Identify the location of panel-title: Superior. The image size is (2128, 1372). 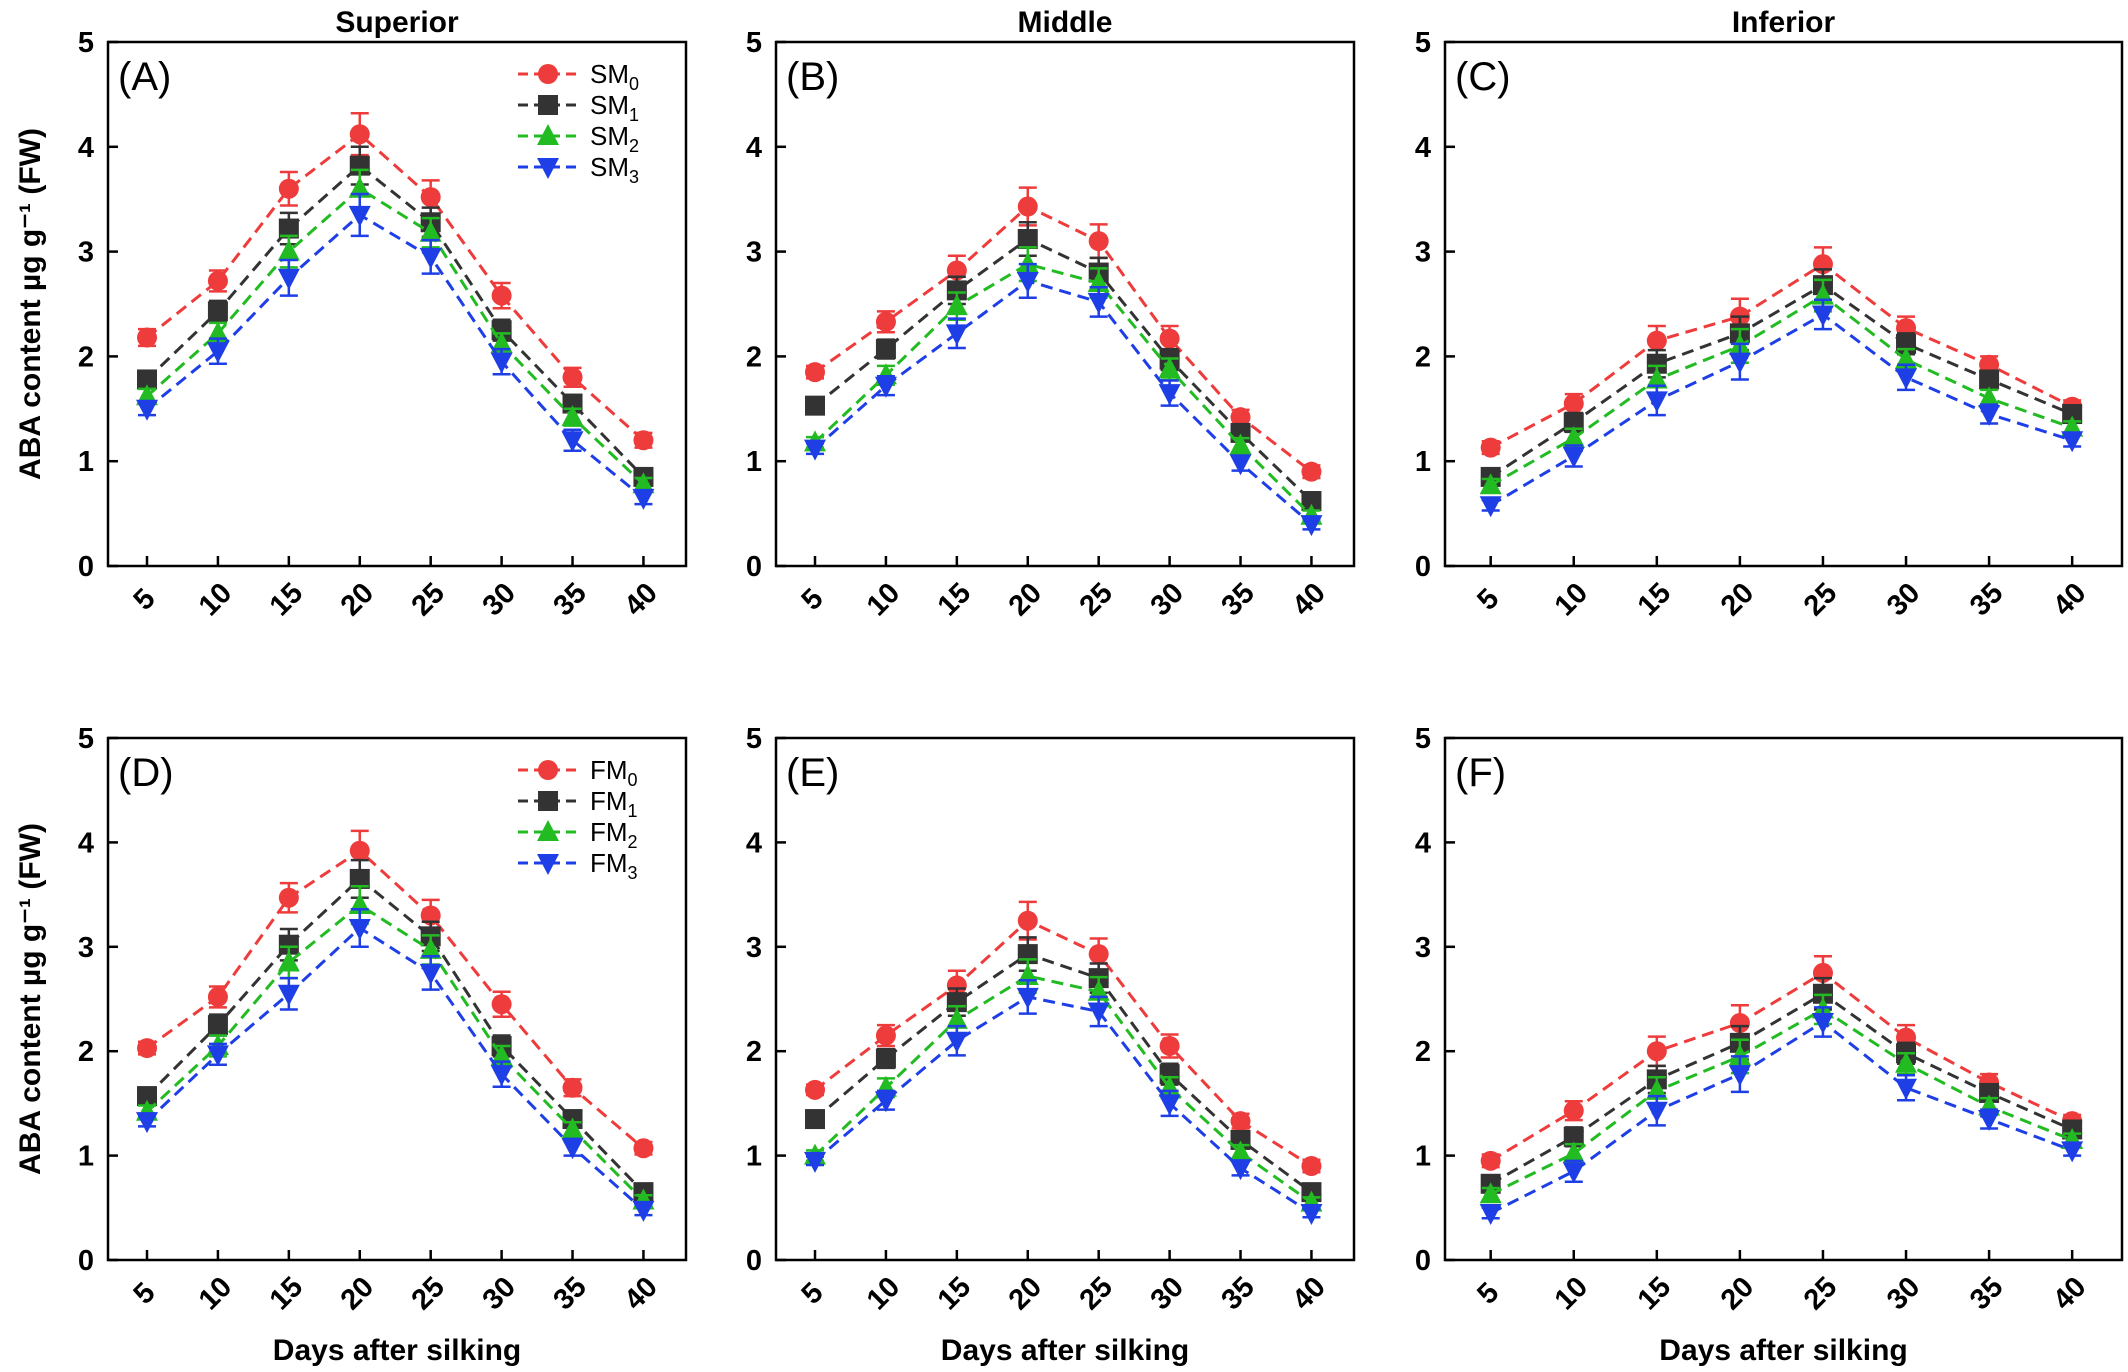
(397, 22).